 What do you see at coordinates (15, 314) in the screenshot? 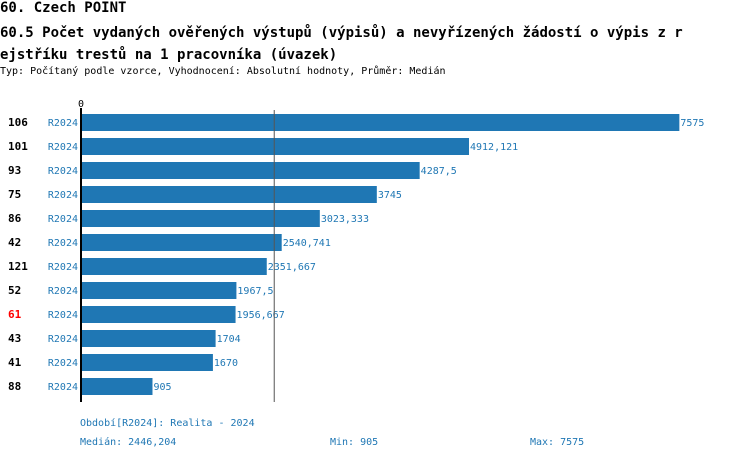
I see `category-label: 61` at bounding box center [15, 314].